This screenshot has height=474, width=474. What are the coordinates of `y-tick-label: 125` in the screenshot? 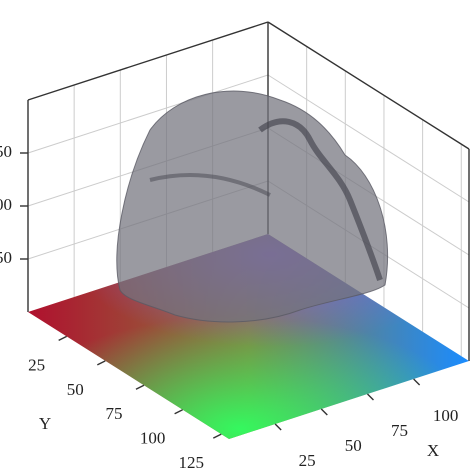 It's located at (192, 462).